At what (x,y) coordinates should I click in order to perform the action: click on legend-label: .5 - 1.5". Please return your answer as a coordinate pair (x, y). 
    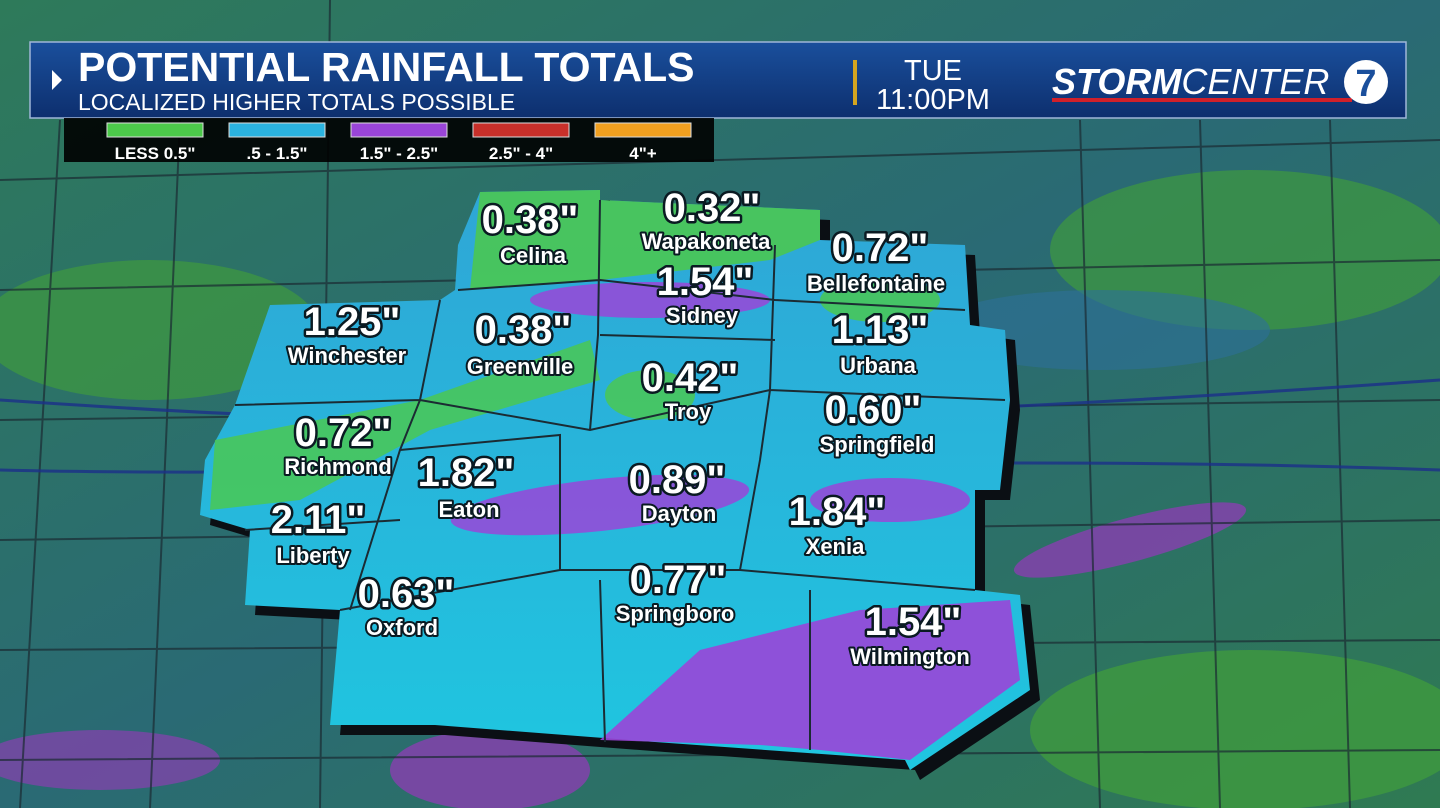
    Looking at the image, I should click on (277, 153).